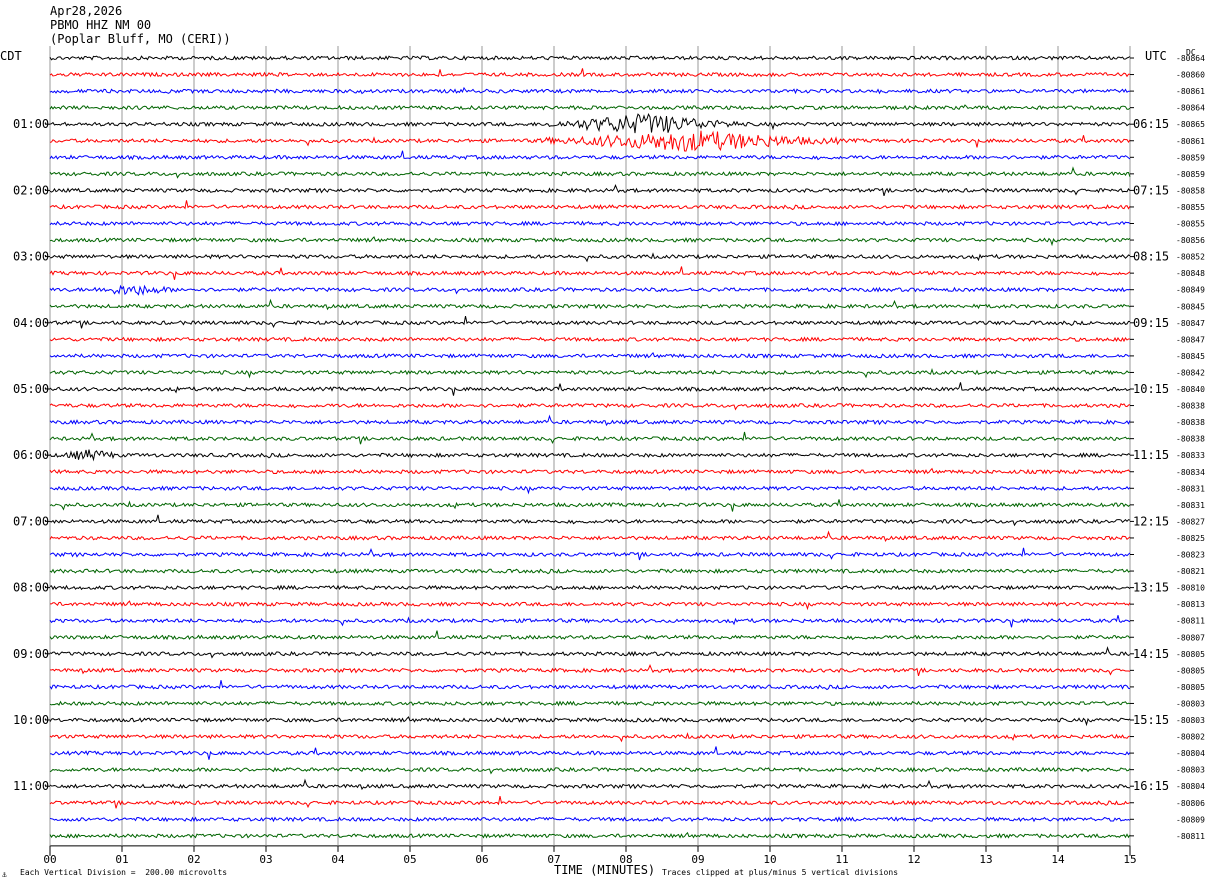  Describe the element at coordinates (1151, 588) in the screenshot. I see `right-hour-label: 13:15` at that location.